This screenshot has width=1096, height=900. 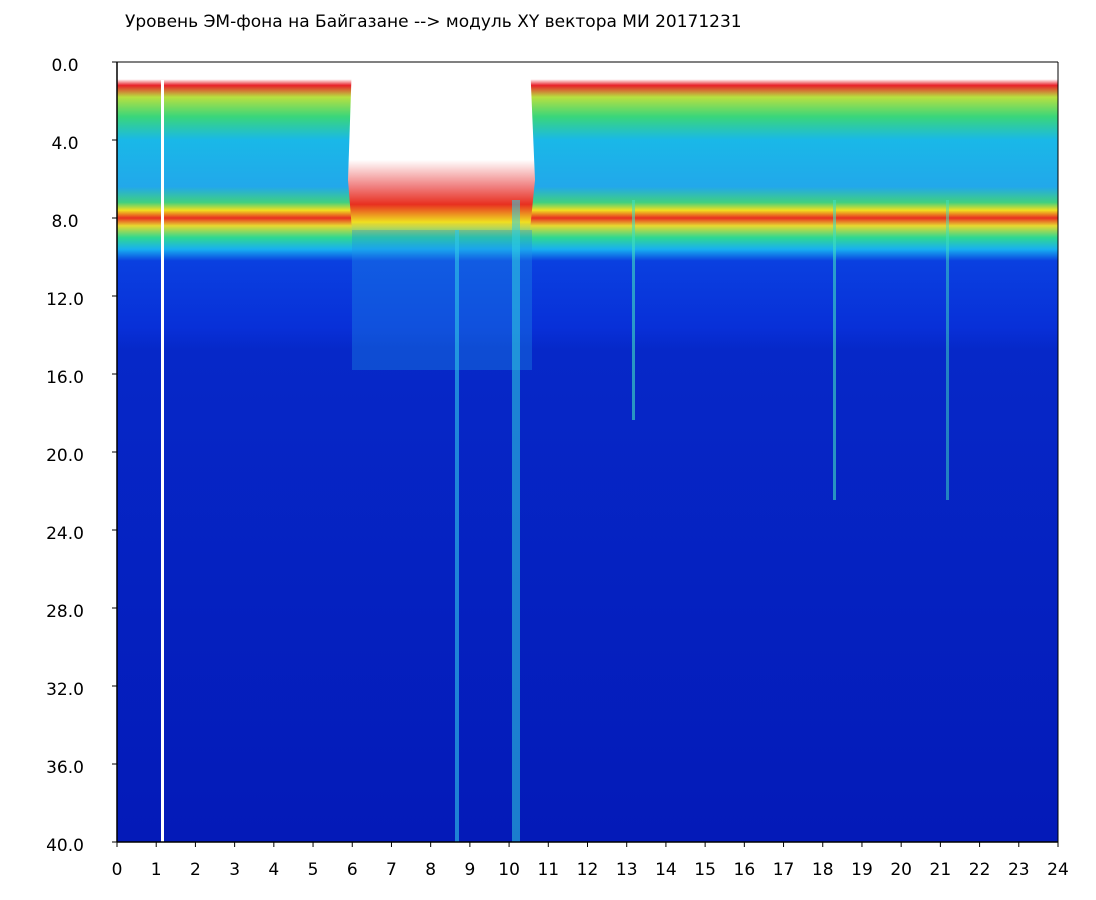 I want to click on heatmap-region, so click(x=442, y=300).